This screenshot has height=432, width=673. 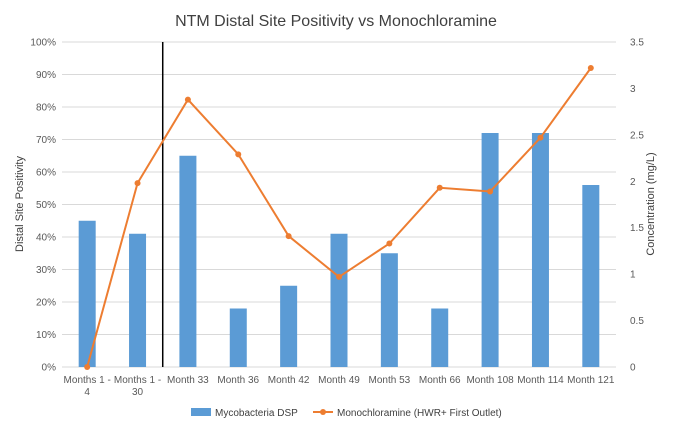 What do you see at coordinates (440, 380) in the screenshot?
I see `x-tick-label: Month 66` at bounding box center [440, 380].